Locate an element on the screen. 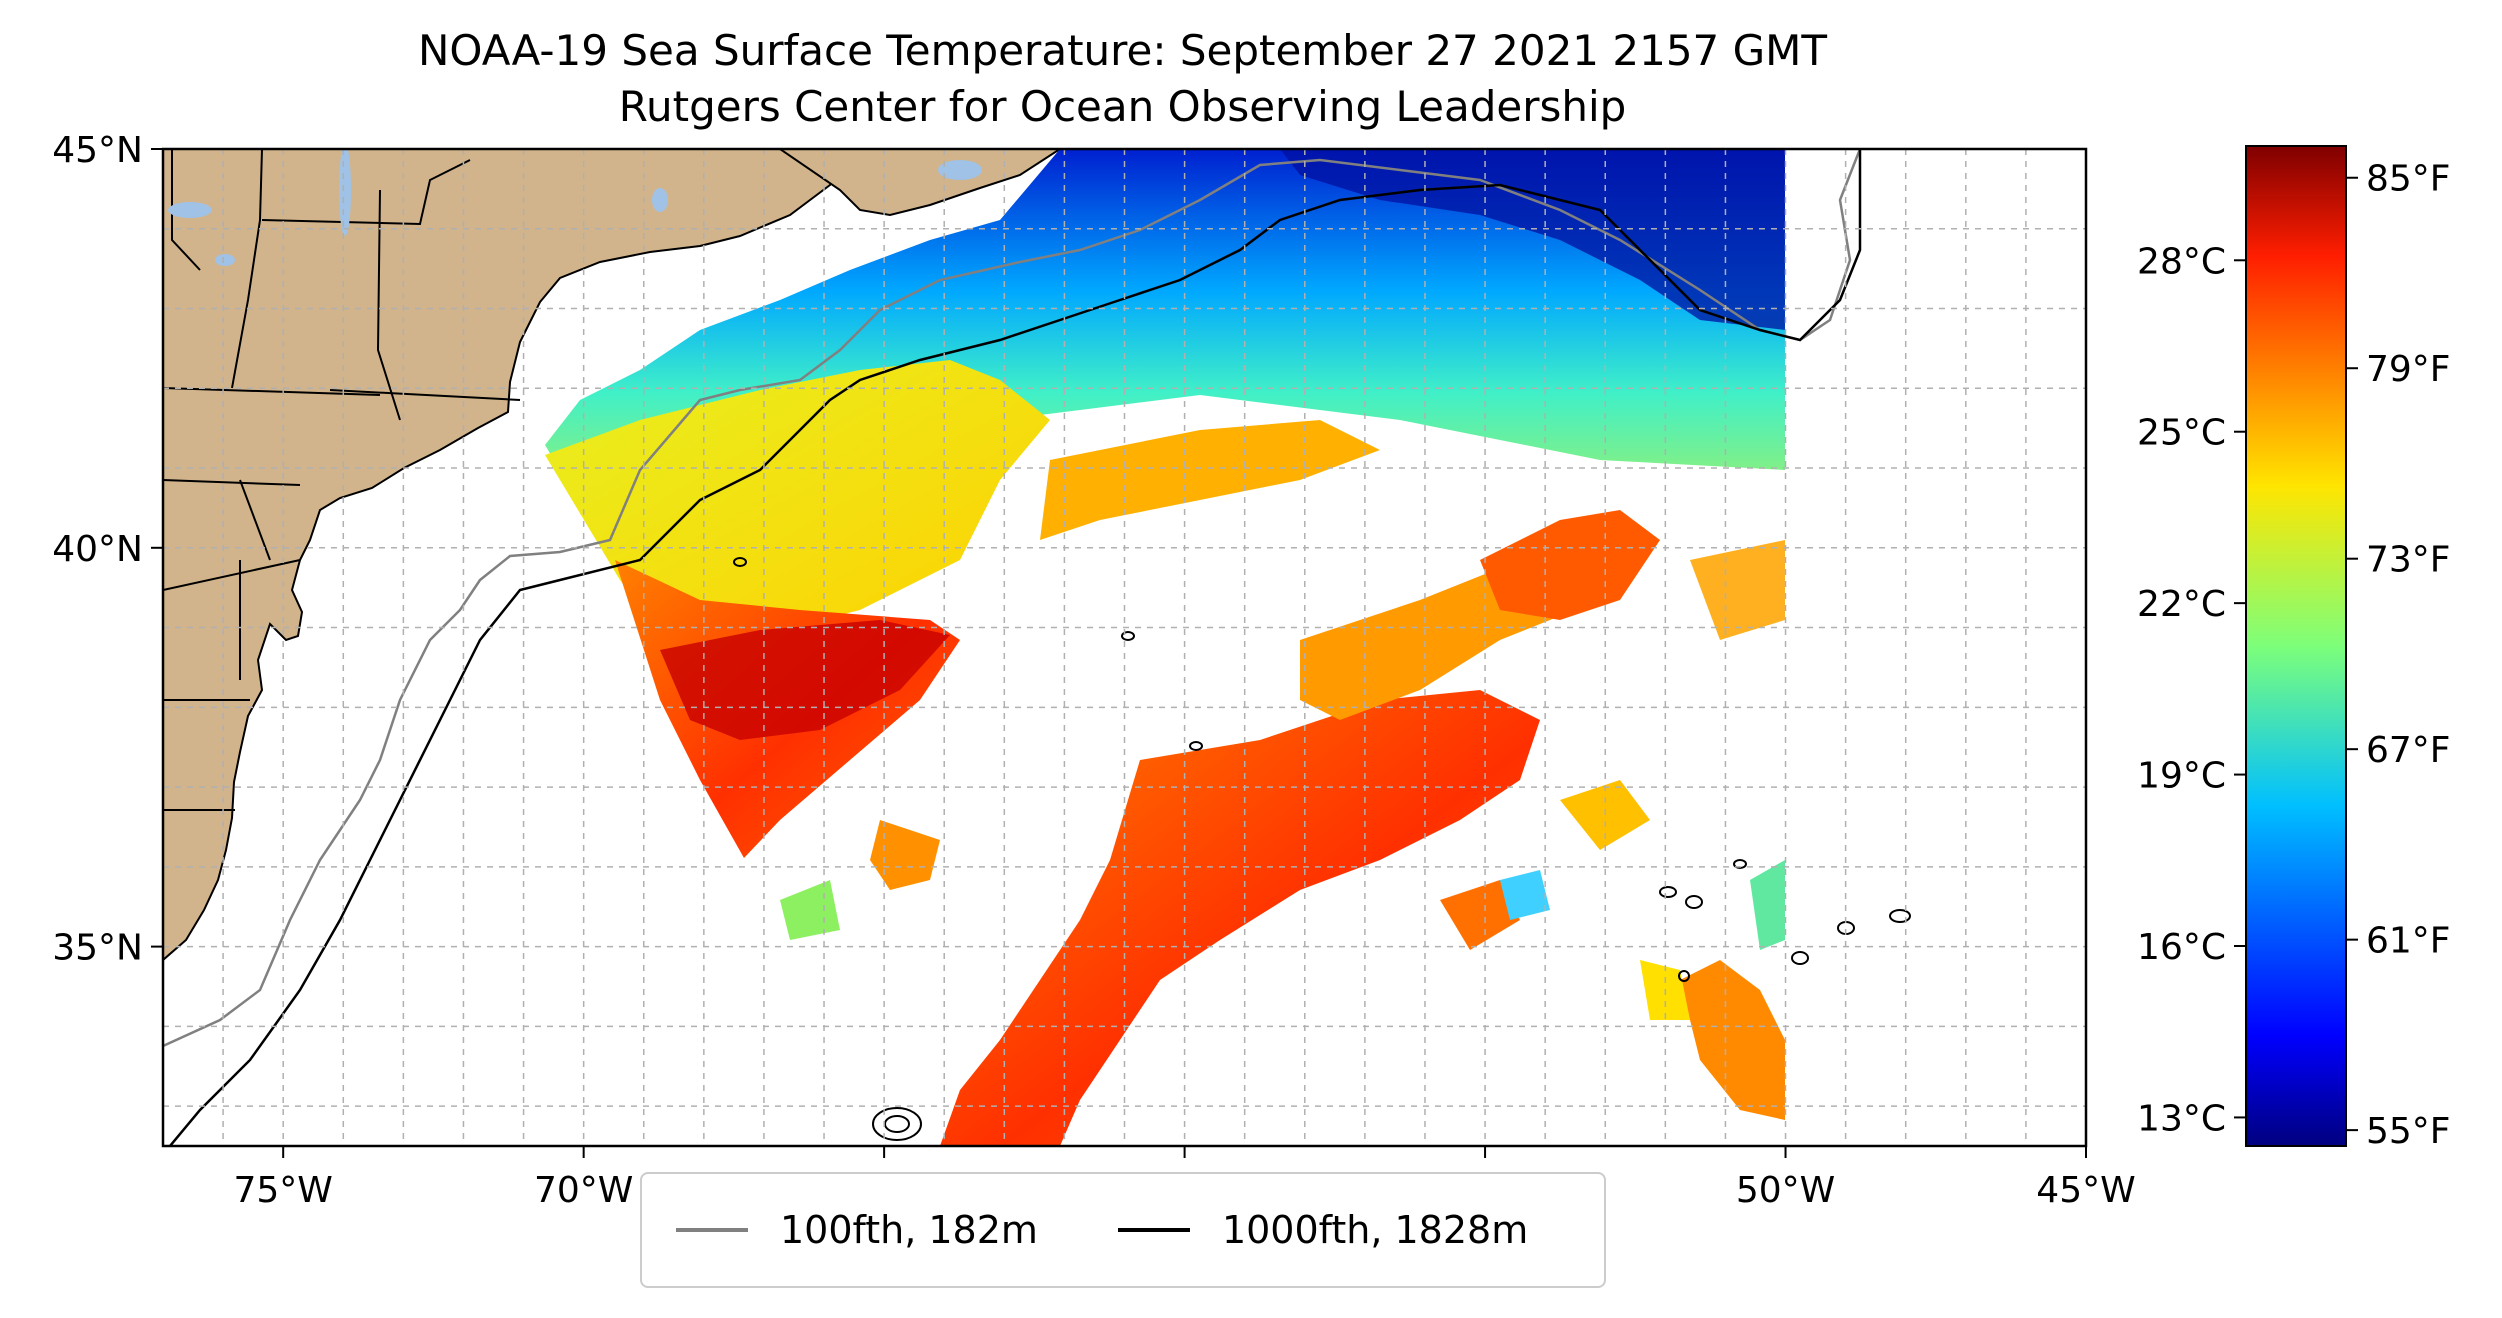 Image resolution: width=2502 pixels, height=1318 pixels. fahrenheit-tick-label: 61°F is located at coordinates (2408, 941).